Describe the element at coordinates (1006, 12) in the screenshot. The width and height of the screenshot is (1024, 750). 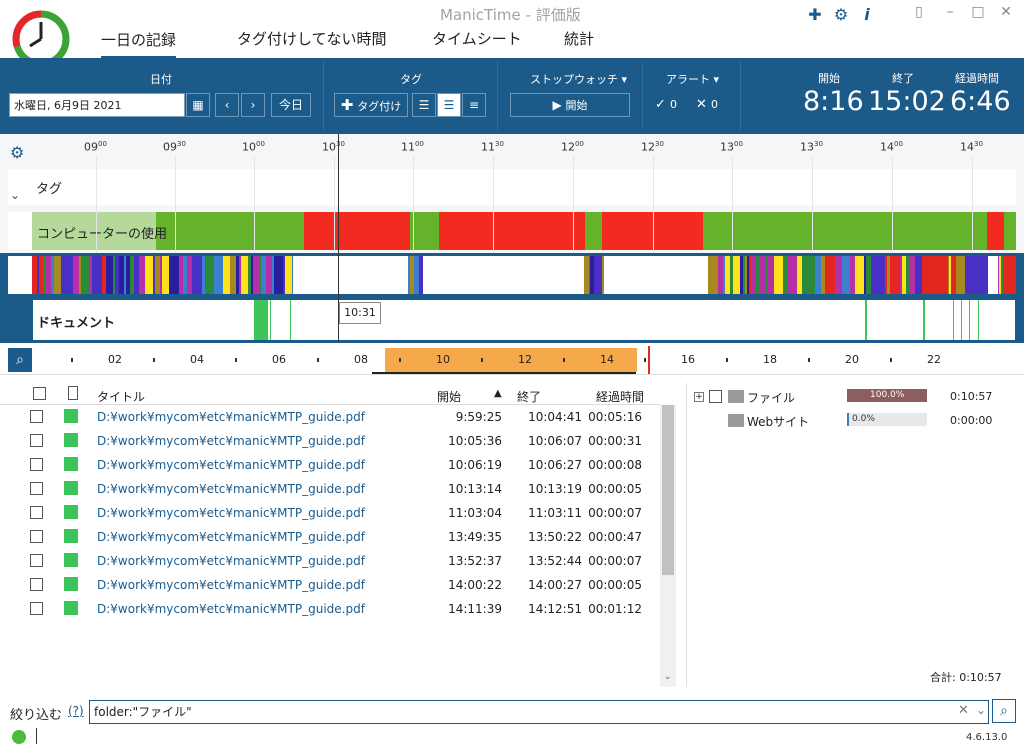
I see `close-icon: ✕` at that location.